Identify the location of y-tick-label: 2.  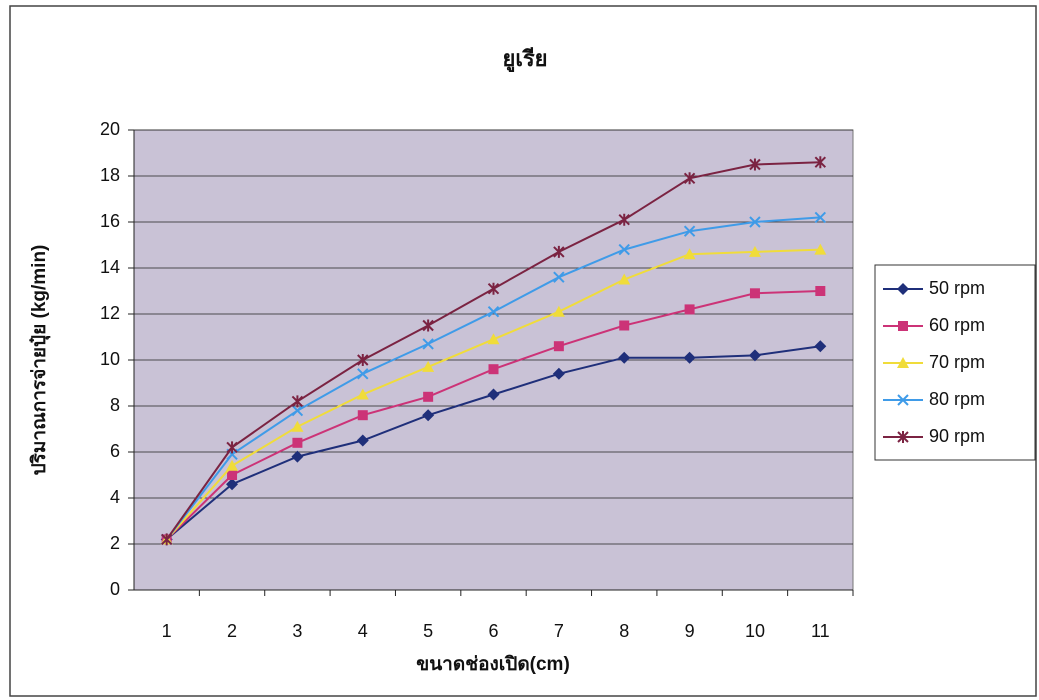
(115, 543).